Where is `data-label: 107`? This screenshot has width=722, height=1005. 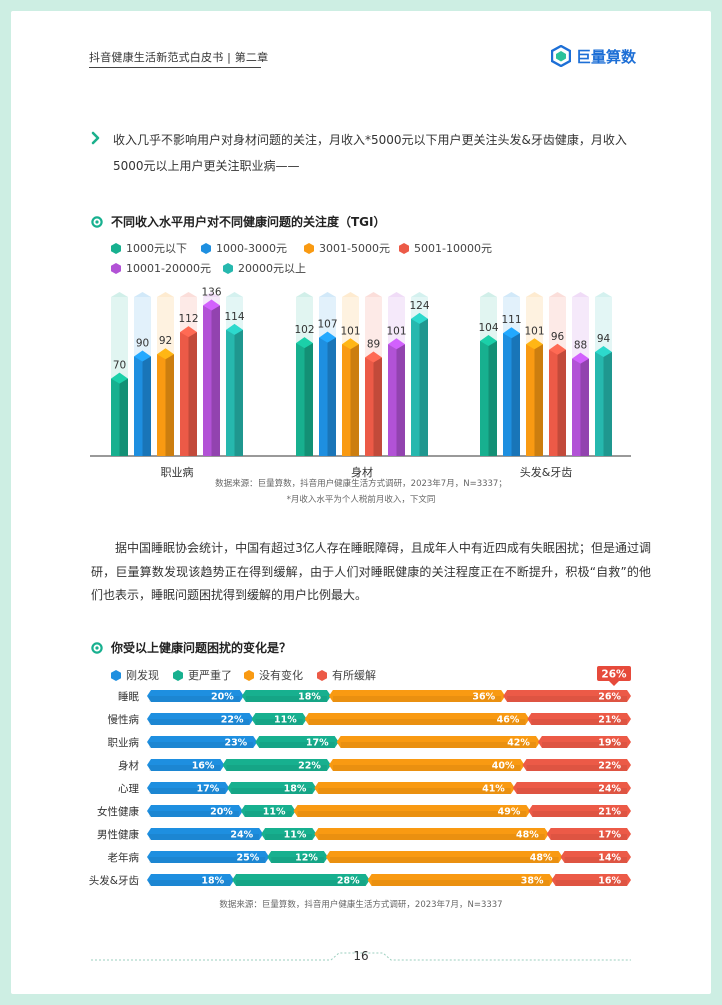 data-label: 107 is located at coordinates (327, 325).